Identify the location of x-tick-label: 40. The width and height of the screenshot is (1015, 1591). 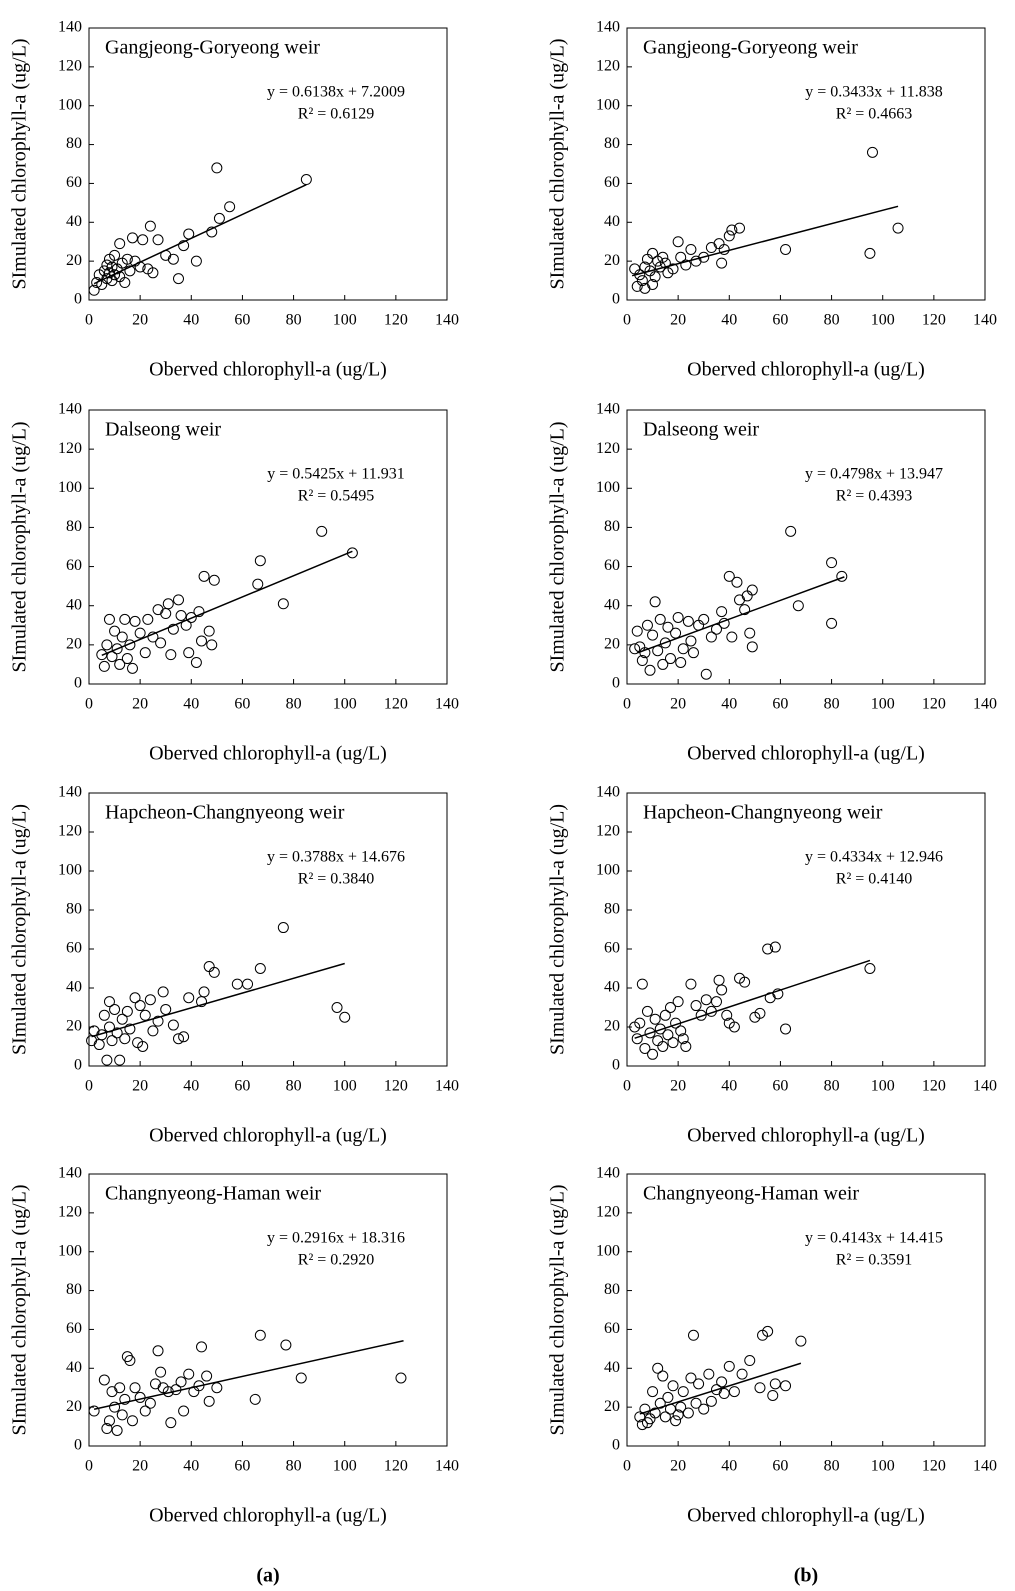
(729, 1086).